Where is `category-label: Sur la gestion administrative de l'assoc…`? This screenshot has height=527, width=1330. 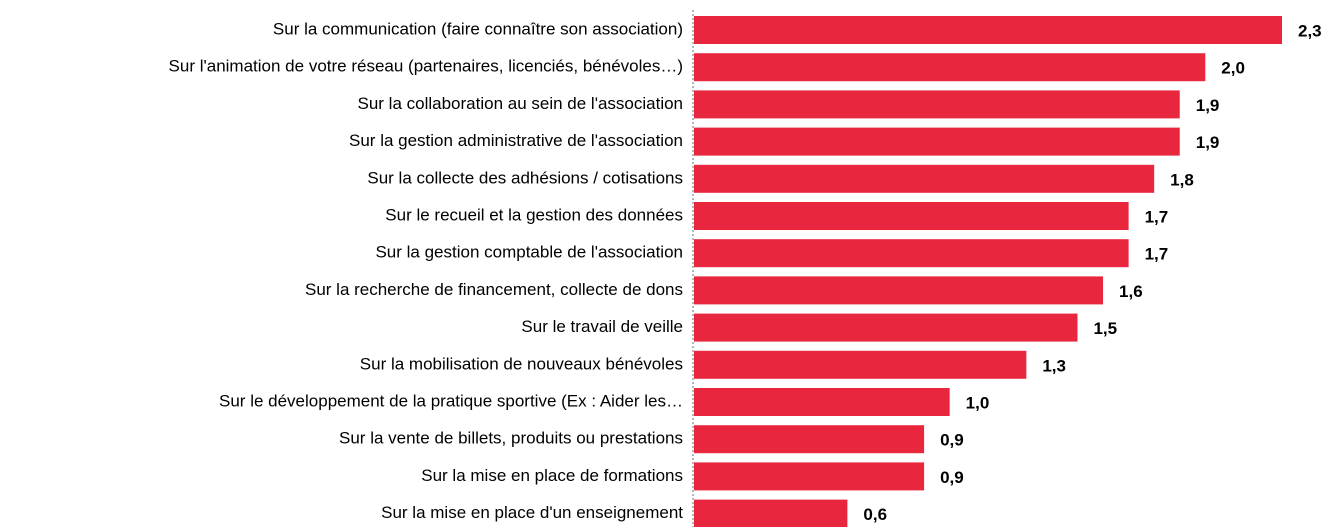 category-label: Sur la gestion administrative de l'assoc… is located at coordinates (516, 140).